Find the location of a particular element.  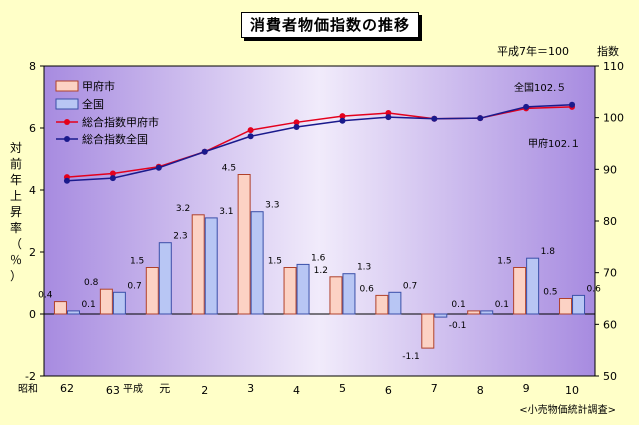

right-axis-tick-label: 50 is located at coordinates (610, 376).